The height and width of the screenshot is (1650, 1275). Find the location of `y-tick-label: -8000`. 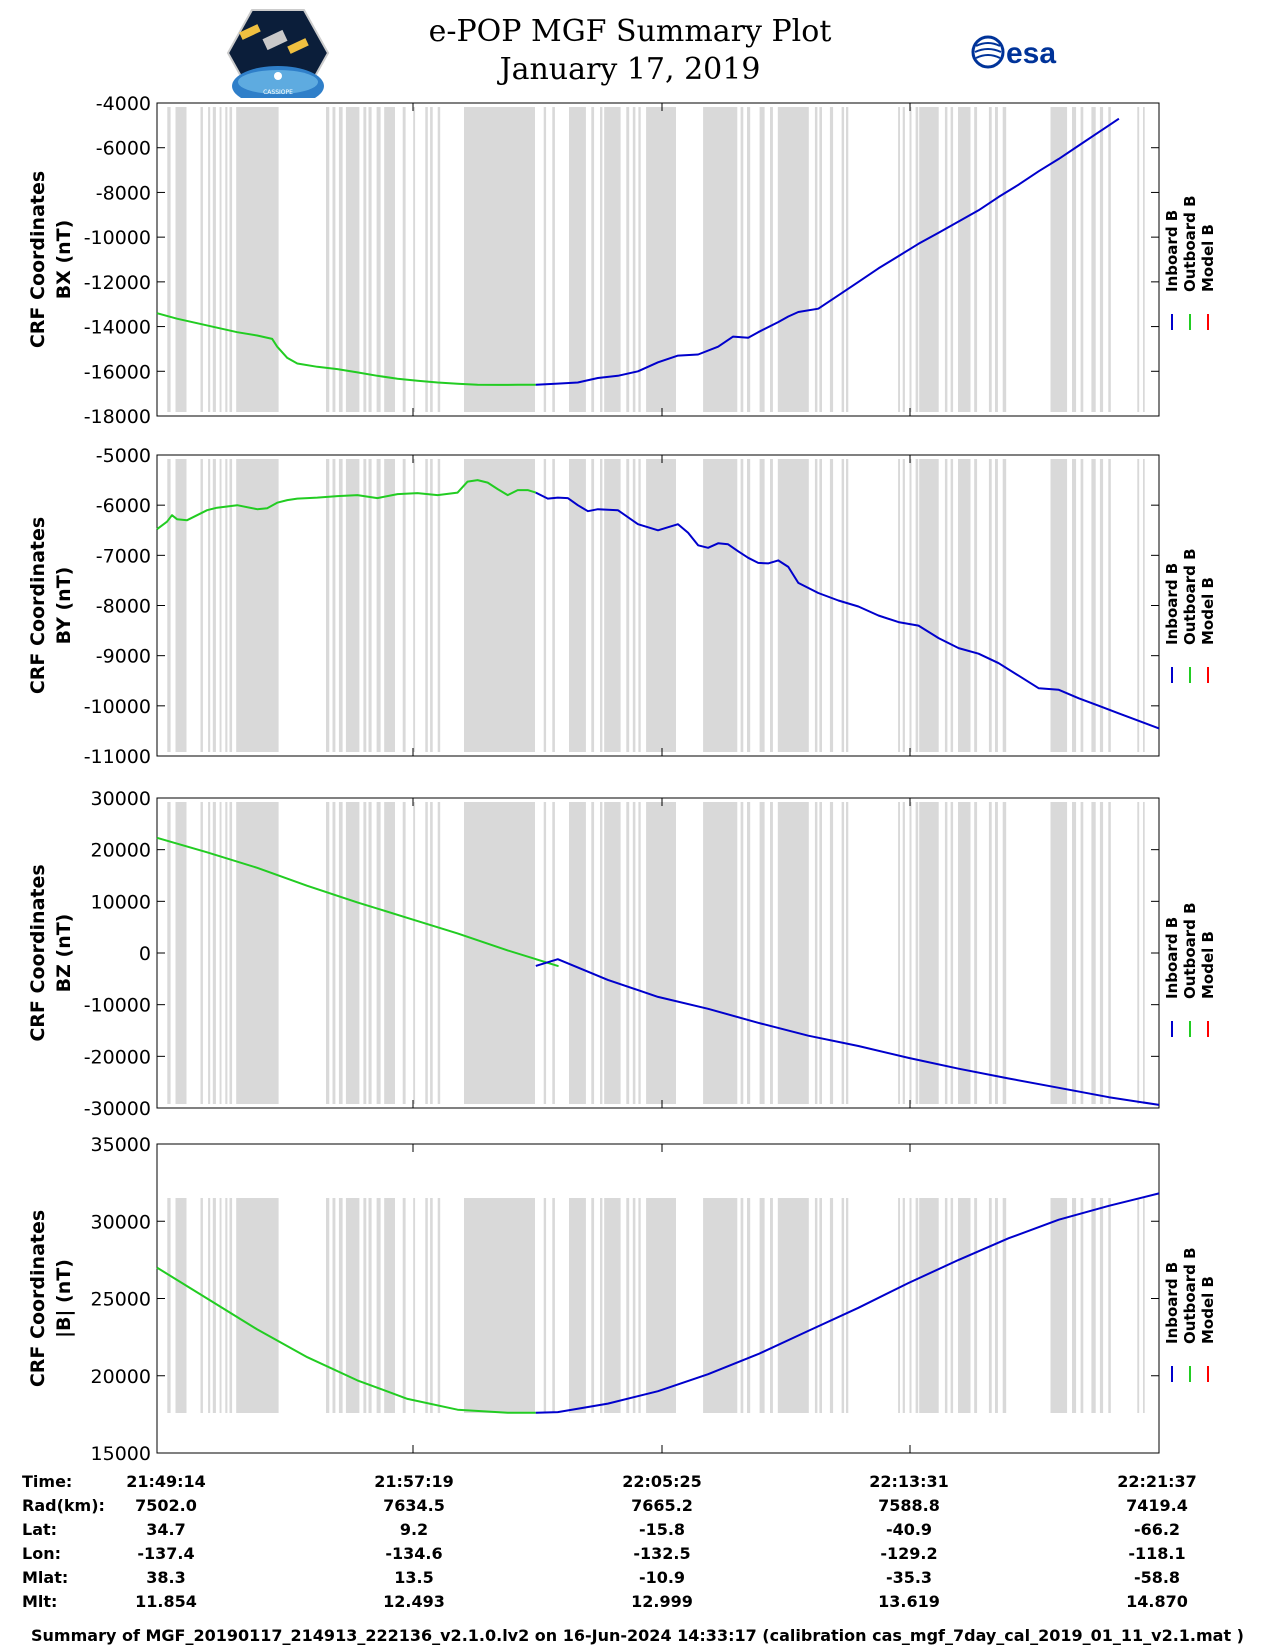

y-tick-label: -8000 is located at coordinates (123, 193).